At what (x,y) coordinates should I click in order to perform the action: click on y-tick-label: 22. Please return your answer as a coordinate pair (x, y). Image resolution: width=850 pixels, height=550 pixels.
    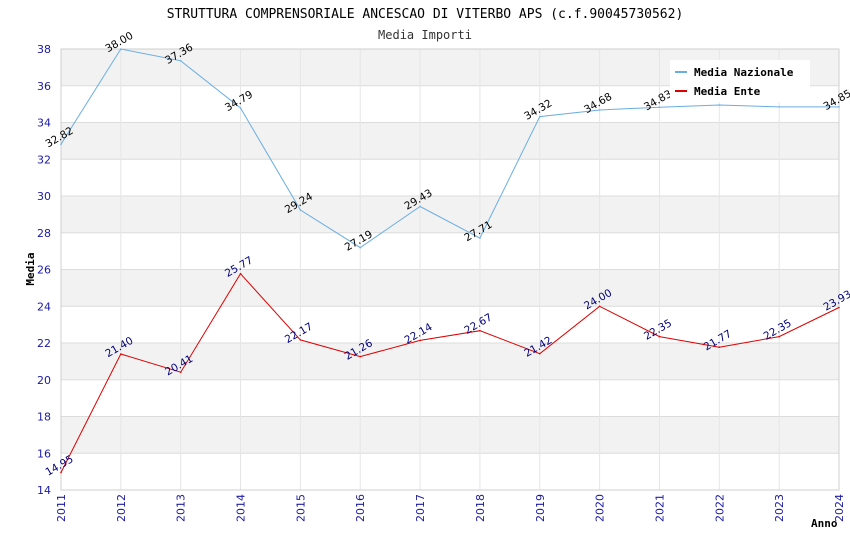
    Looking at the image, I should click on (44, 343).